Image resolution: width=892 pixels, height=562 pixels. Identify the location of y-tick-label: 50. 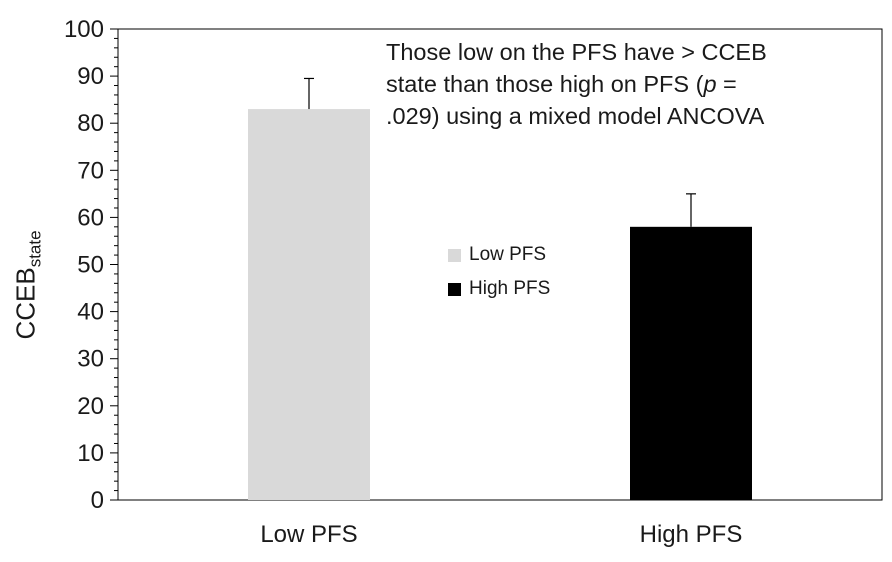
(90, 265).